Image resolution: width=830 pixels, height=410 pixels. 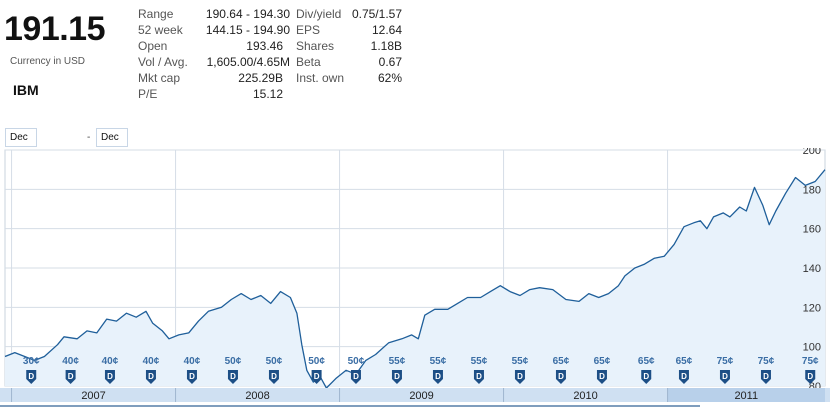 I want to click on x-tick-label: 2011, so click(x=746, y=396).